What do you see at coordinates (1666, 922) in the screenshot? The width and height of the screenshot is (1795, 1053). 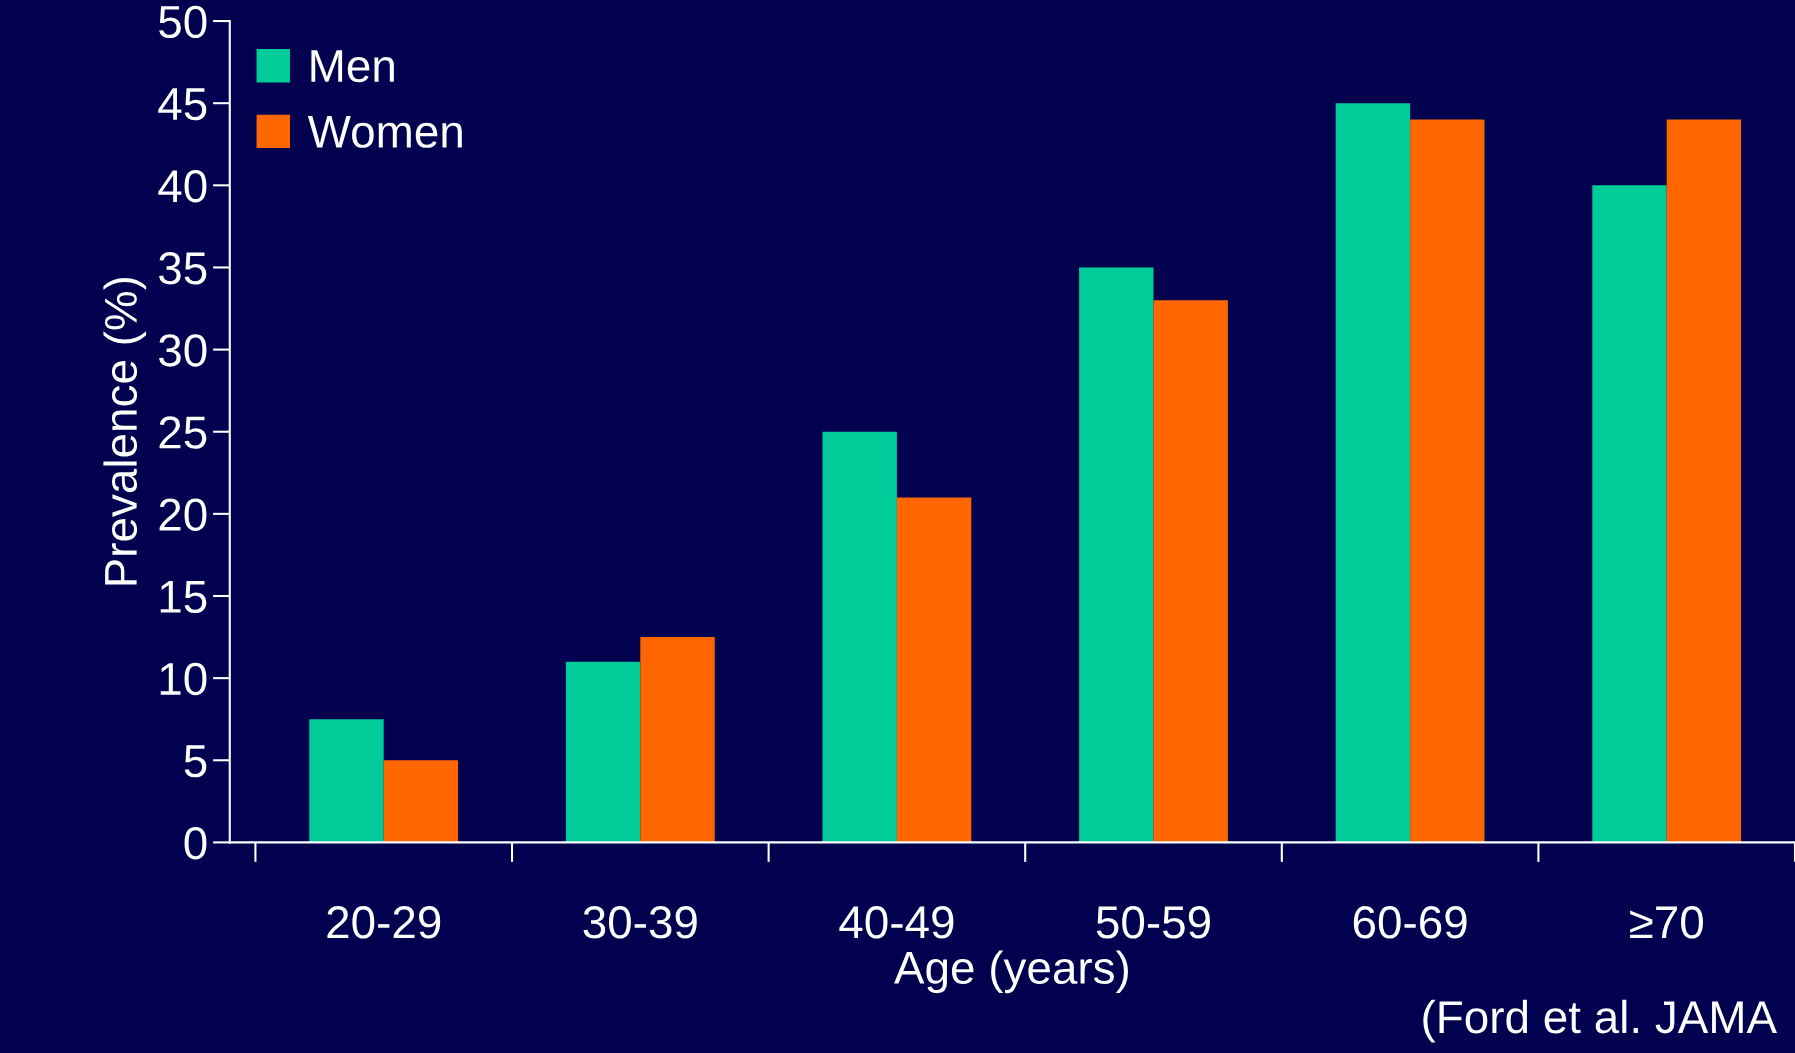 I see `x-tick-label: ≥70` at bounding box center [1666, 922].